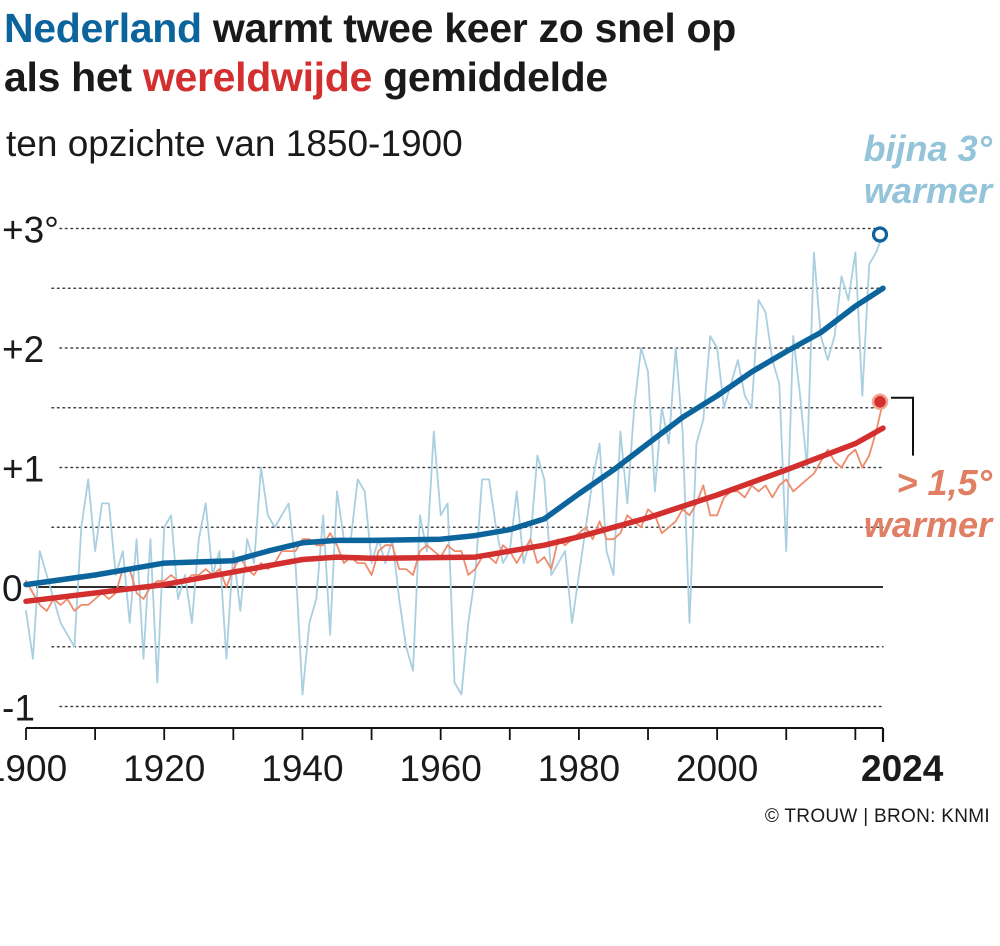 The height and width of the screenshot is (946, 1000). What do you see at coordinates (234, 143) in the screenshot?
I see `chart-subtitle: ten opzichte van 1850-1900` at bounding box center [234, 143].